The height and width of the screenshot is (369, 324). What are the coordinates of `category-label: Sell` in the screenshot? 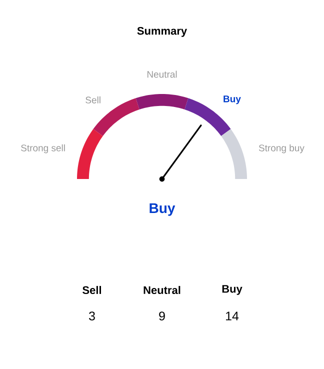 It's located at (92, 290).